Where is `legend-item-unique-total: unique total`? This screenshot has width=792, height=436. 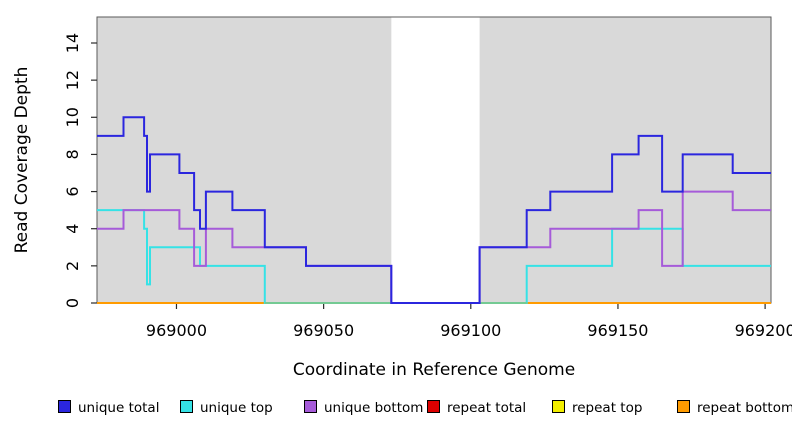 legend-item-unique-total: unique total is located at coordinates (109, 406).